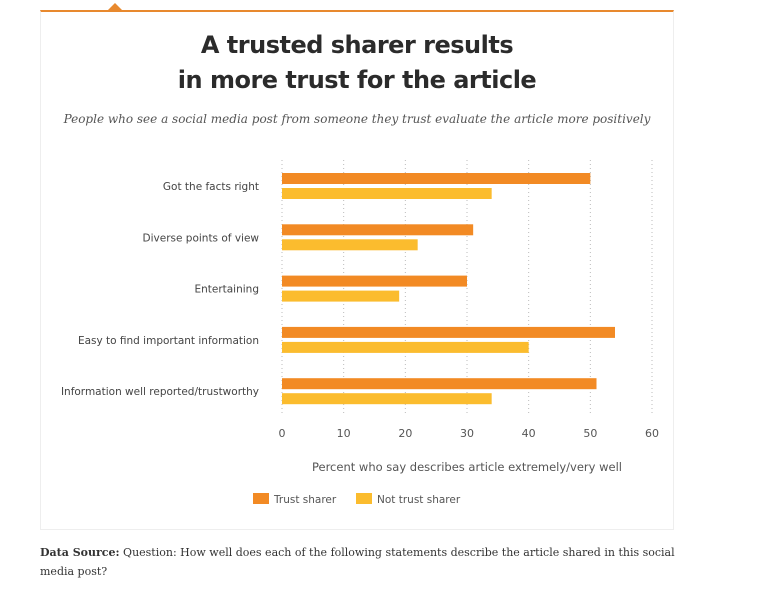  What do you see at coordinates (405, 433) in the screenshot?
I see `x-tick-label: 20` at bounding box center [405, 433].